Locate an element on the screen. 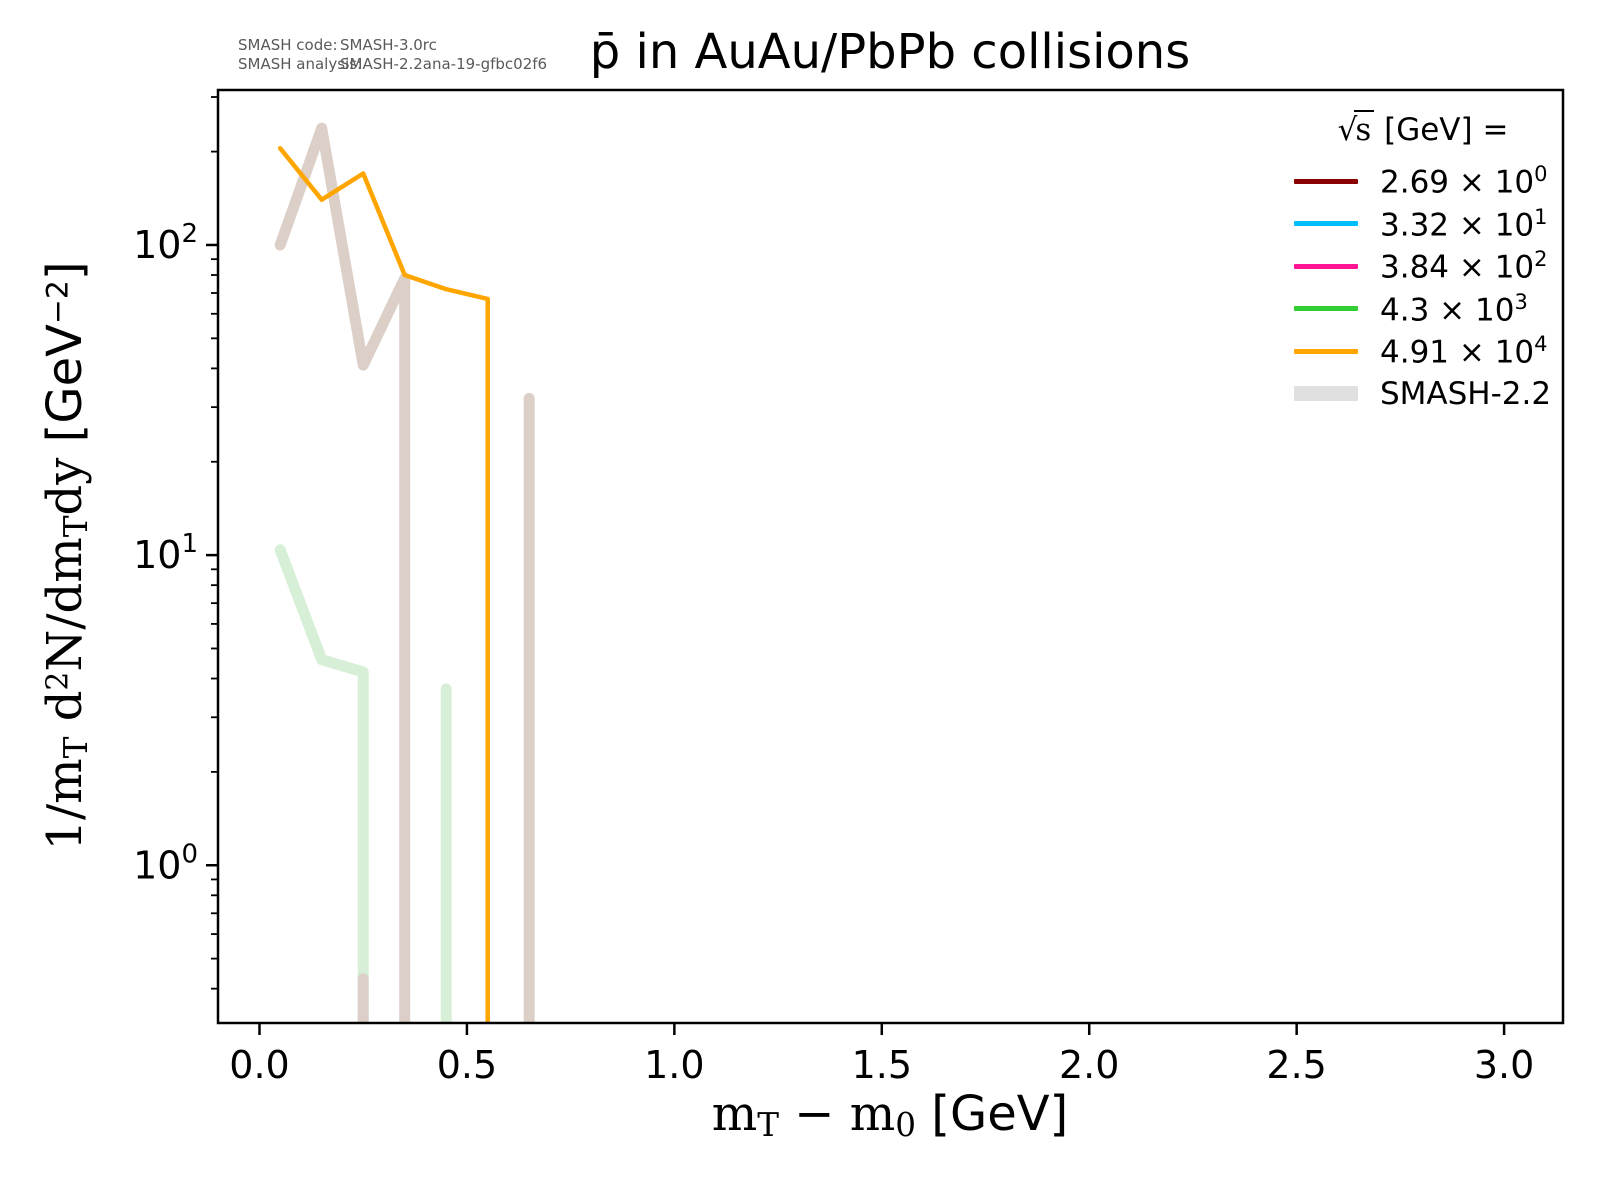 The height and width of the screenshot is (1200, 1600). y-label-unit: [GeV−2] is located at coordinates (64, 352).